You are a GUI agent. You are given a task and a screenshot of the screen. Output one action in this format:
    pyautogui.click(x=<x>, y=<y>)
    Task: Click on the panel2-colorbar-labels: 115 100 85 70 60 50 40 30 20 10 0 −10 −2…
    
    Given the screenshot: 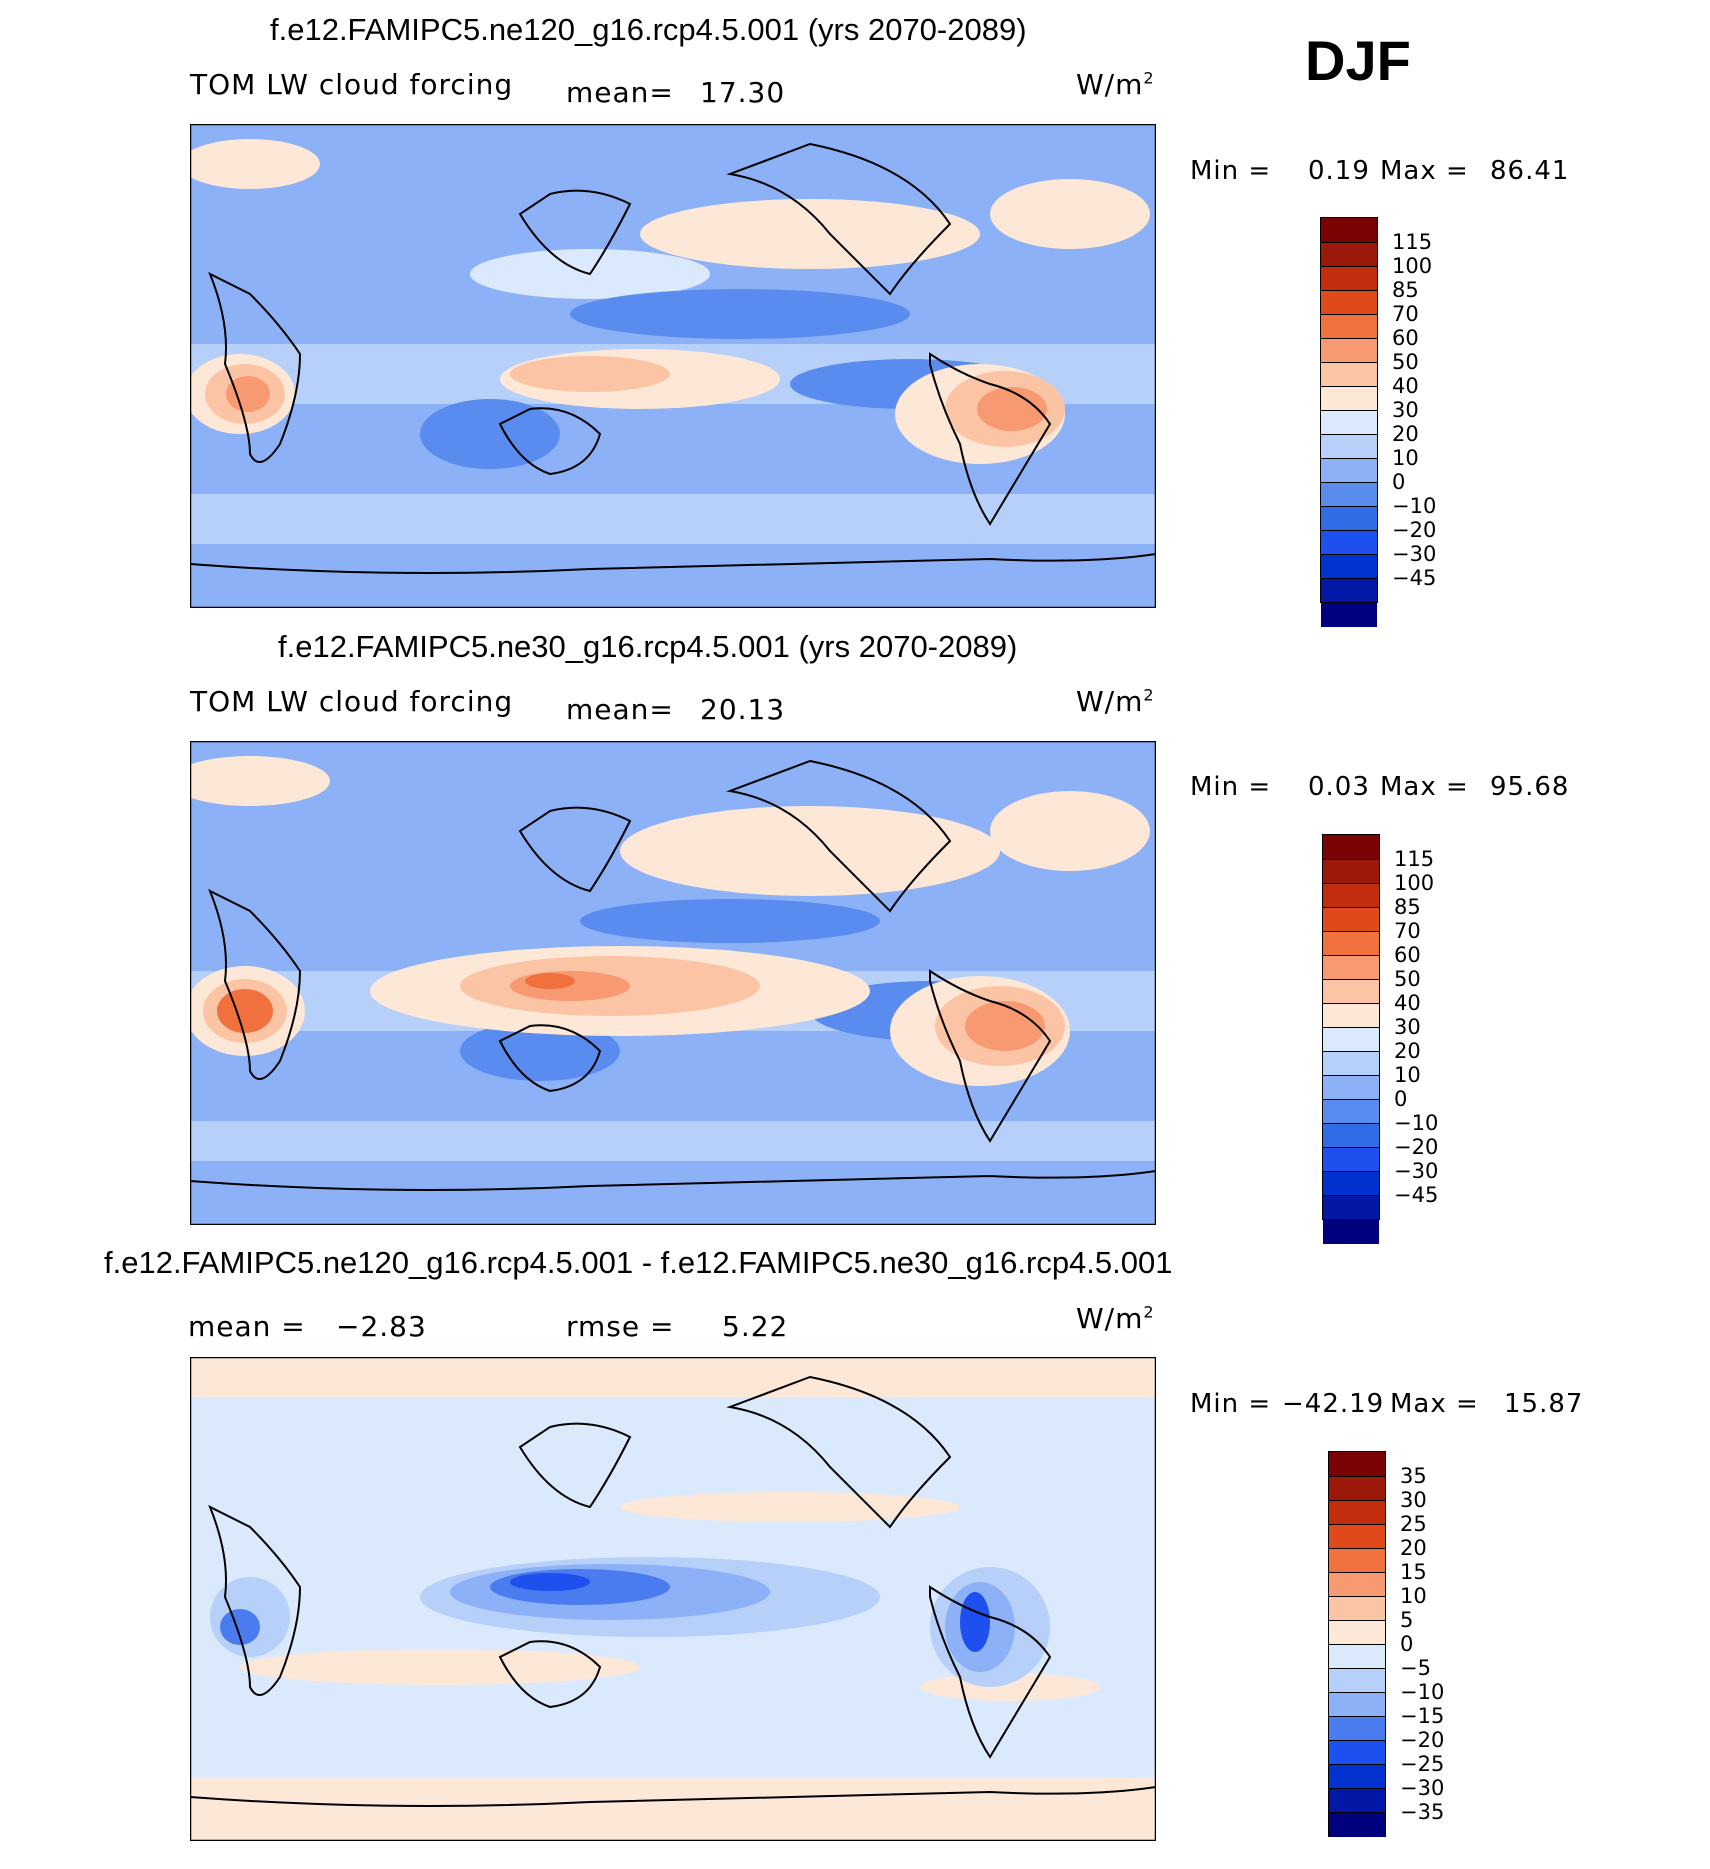 What is the action you would take?
    pyautogui.click(x=1416, y=1029)
    